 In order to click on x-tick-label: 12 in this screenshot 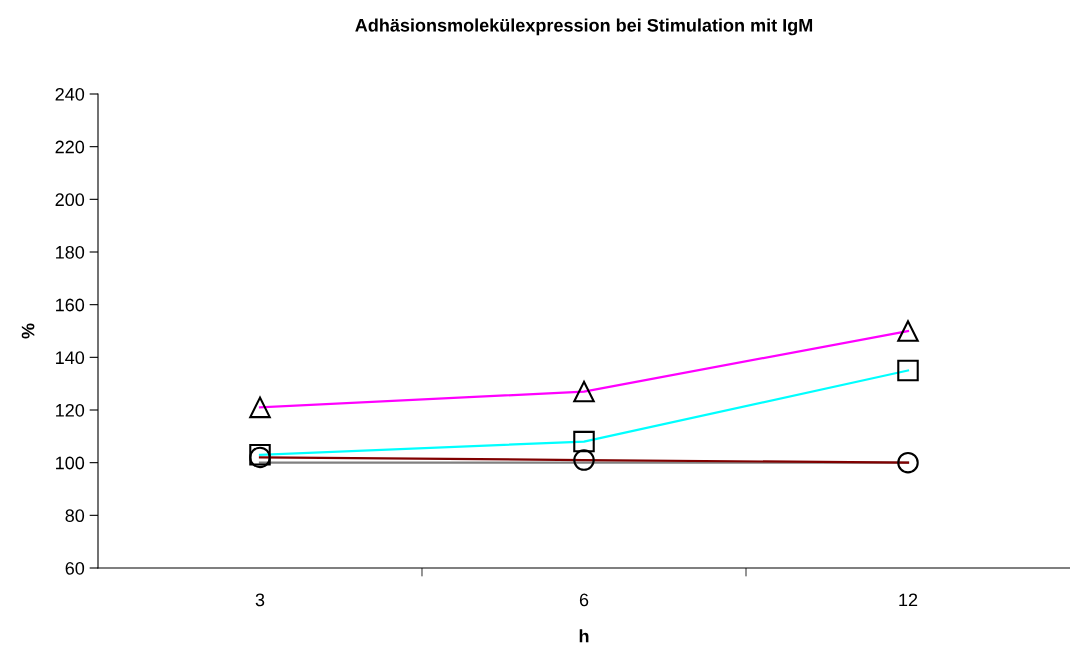, I will do `click(908, 600)`.